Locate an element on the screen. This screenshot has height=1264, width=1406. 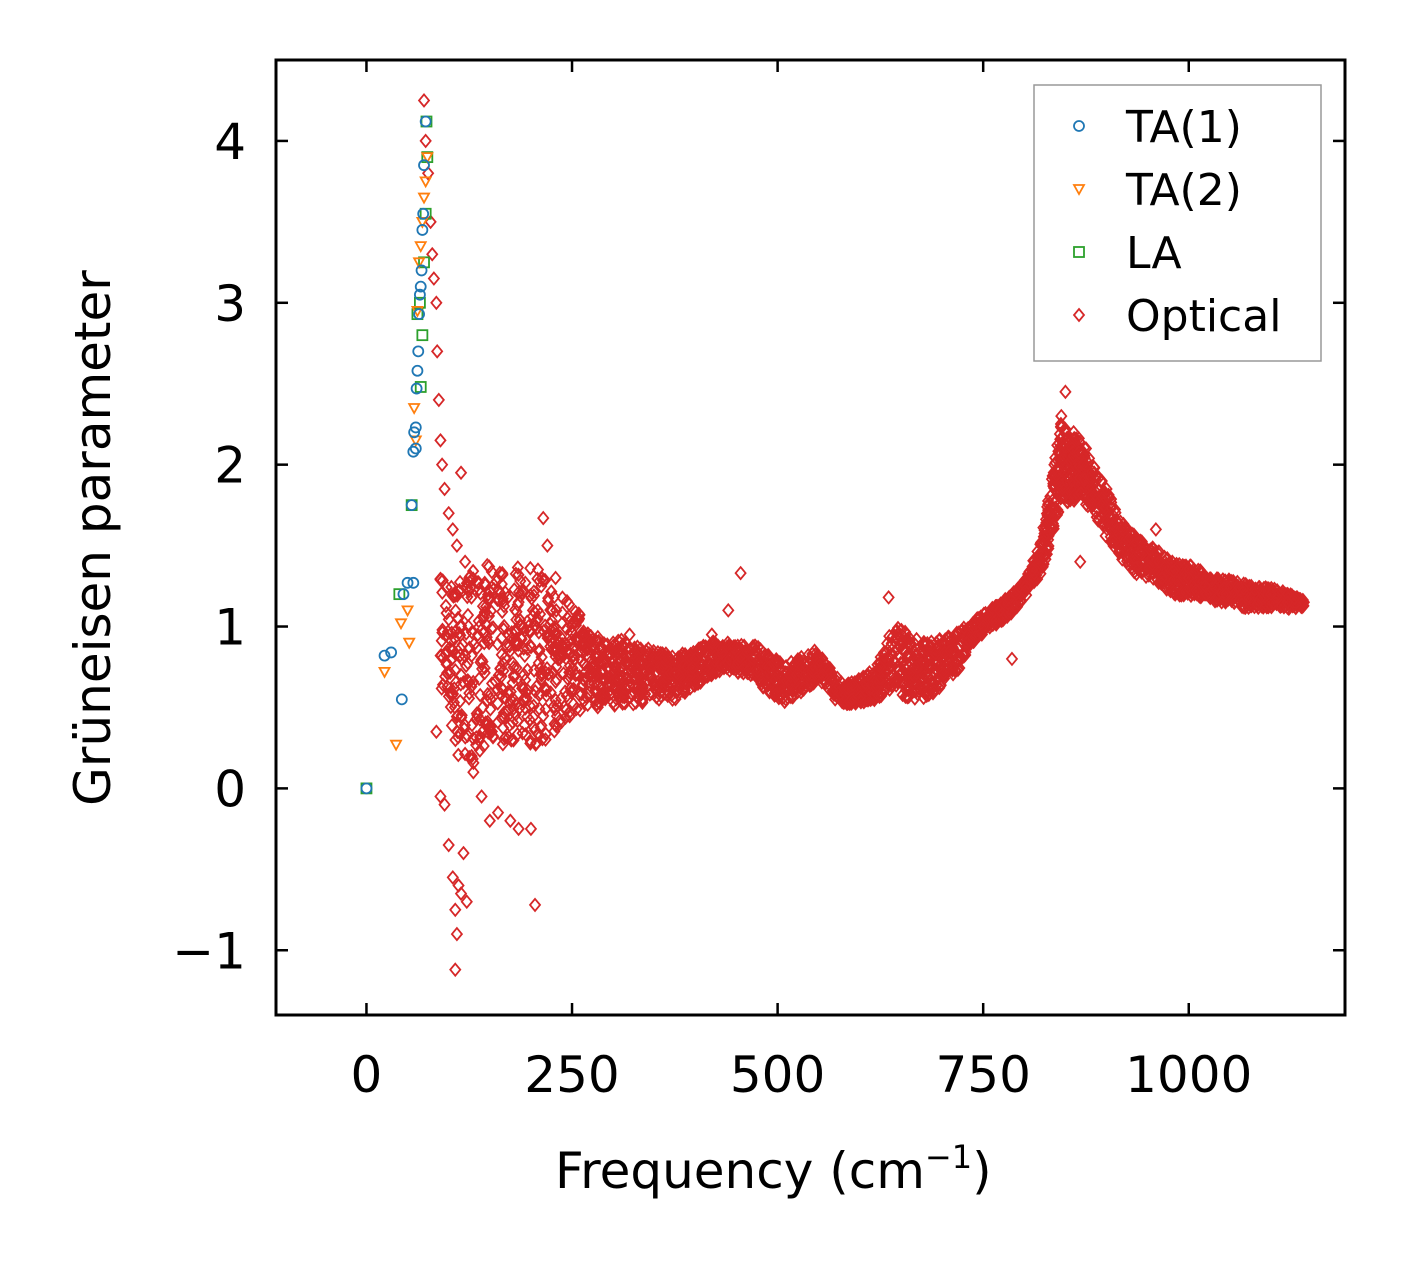
point-ta1 is located at coordinates (423, 213).